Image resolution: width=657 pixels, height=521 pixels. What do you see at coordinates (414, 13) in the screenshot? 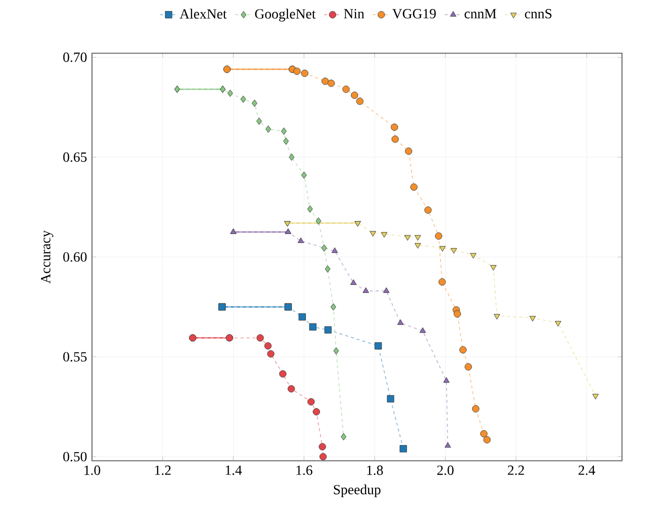
I see `legend-label: VGG19` at bounding box center [414, 13].